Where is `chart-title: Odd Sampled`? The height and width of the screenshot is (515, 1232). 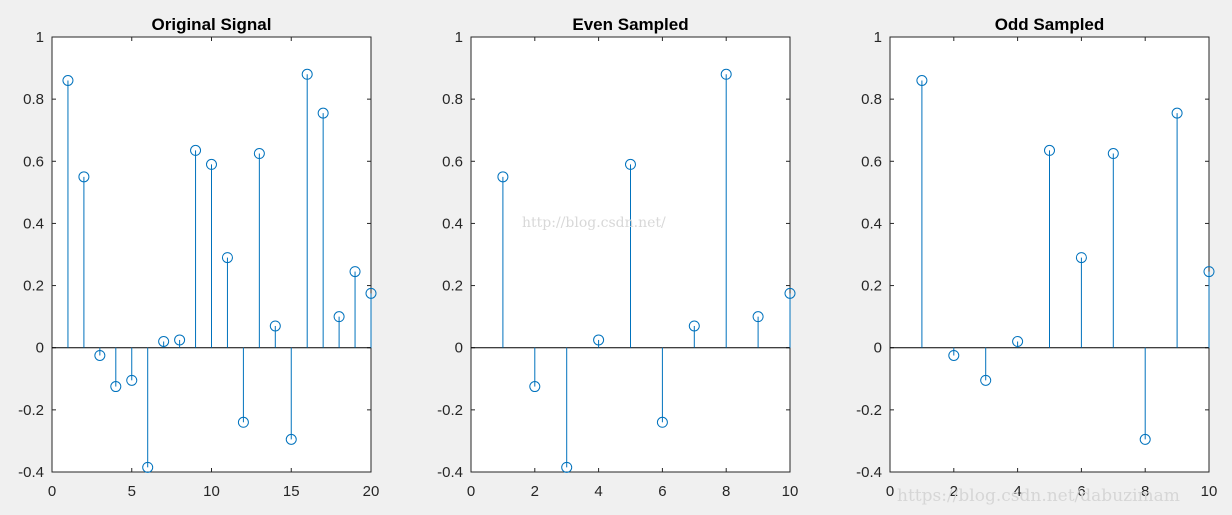
chart-title: Odd Sampled is located at coordinates (1050, 24).